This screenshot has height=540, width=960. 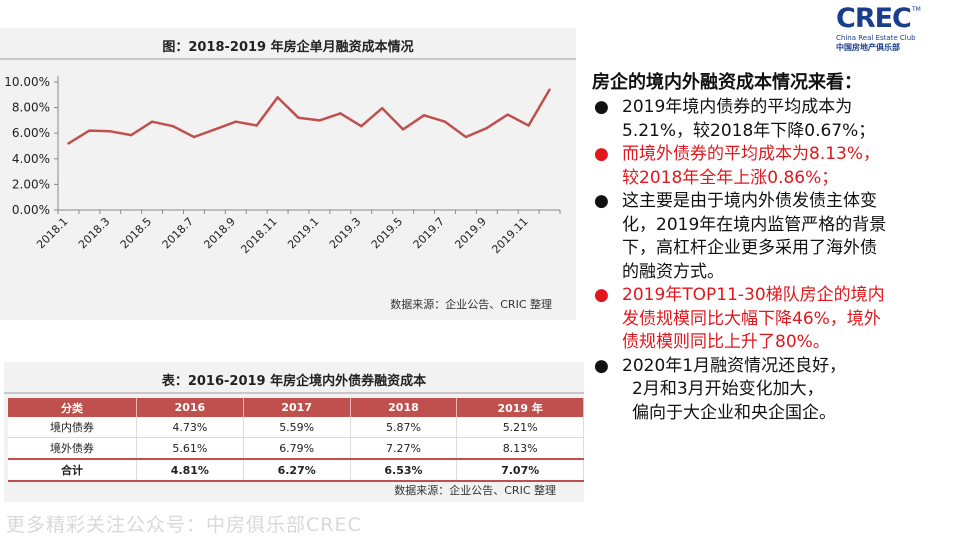 What do you see at coordinates (520, 427) in the screenshot?
I see `cell: 5.21%` at bounding box center [520, 427].